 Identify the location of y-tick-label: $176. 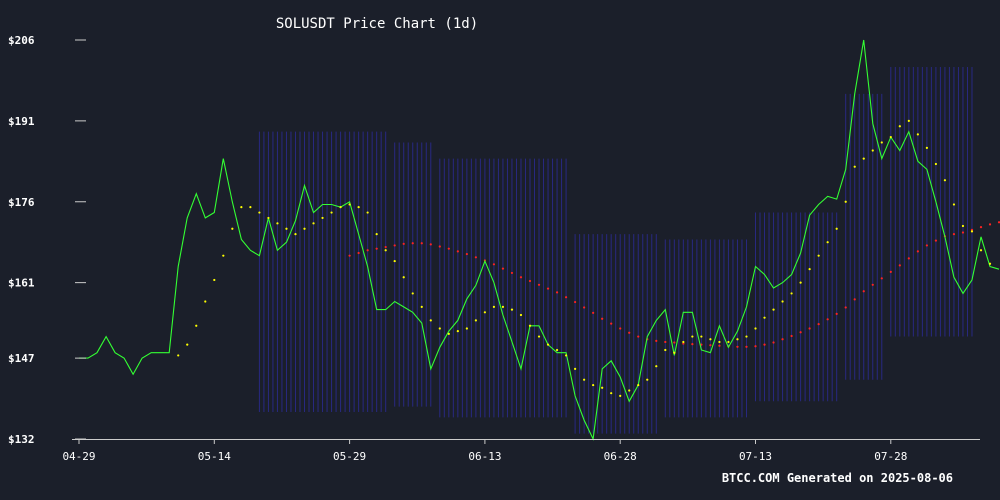
(21, 202).